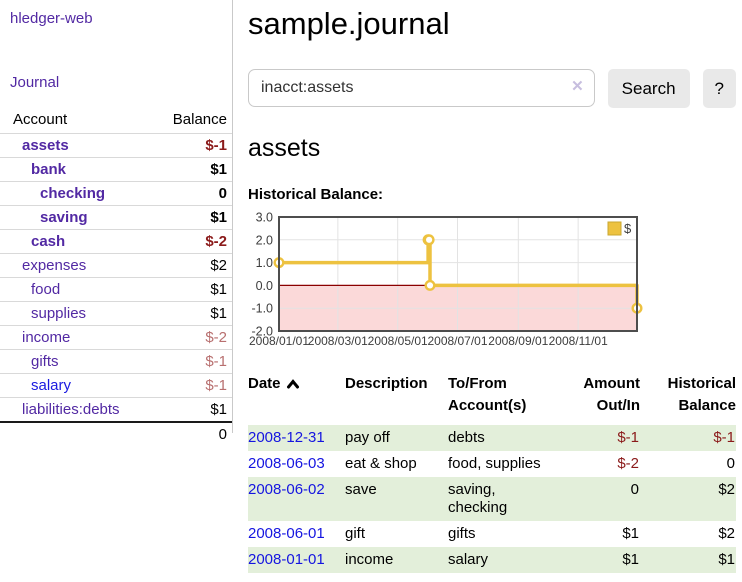 The width and height of the screenshot is (742, 582). Describe the element at coordinates (286, 559) in the screenshot. I see `transaction-date-link: 2008-01-01` at that location.